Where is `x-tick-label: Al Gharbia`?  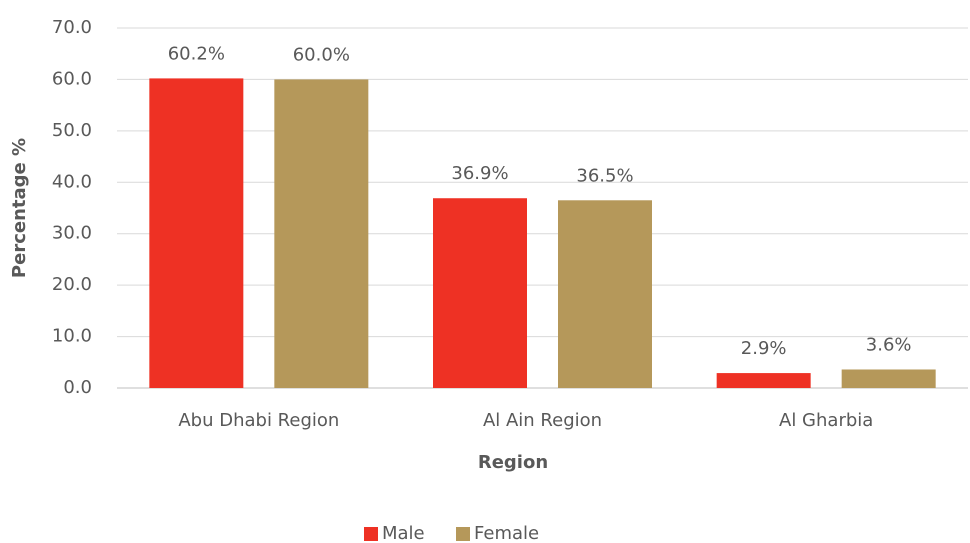
x-tick-label: Al Gharbia is located at coordinates (826, 420).